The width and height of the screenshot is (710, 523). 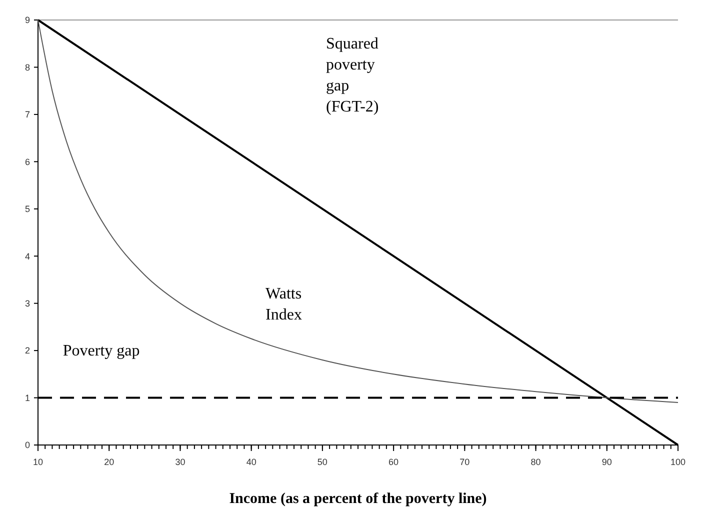 I want to click on y-tick-label: 9, so click(x=27, y=20).